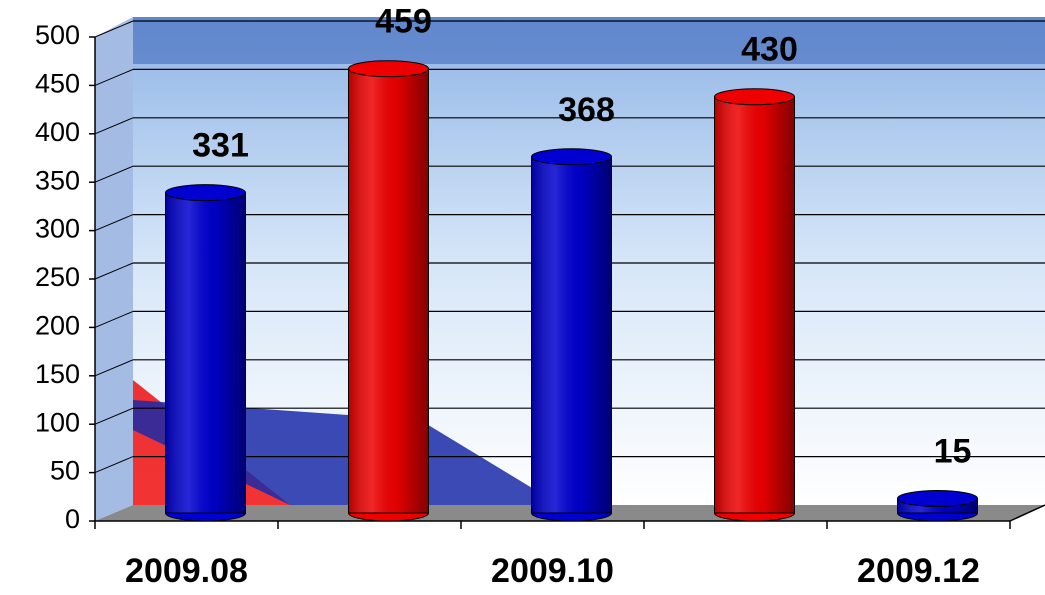 The height and width of the screenshot is (595, 1045). What do you see at coordinates (57, 422) in the screenshot?
I see `y-tick-label: 100` at bounding box center [57, 422].